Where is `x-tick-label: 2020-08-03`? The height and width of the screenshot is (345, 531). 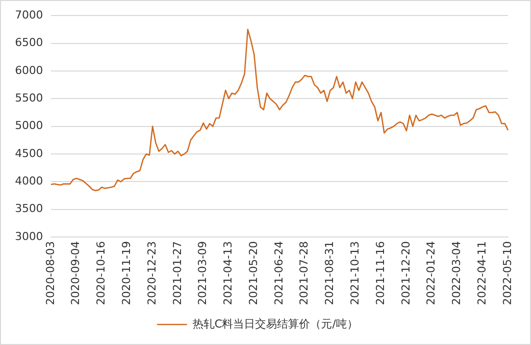 x-tick-label: 2020-08-03 is located at coordinates (50, 273).